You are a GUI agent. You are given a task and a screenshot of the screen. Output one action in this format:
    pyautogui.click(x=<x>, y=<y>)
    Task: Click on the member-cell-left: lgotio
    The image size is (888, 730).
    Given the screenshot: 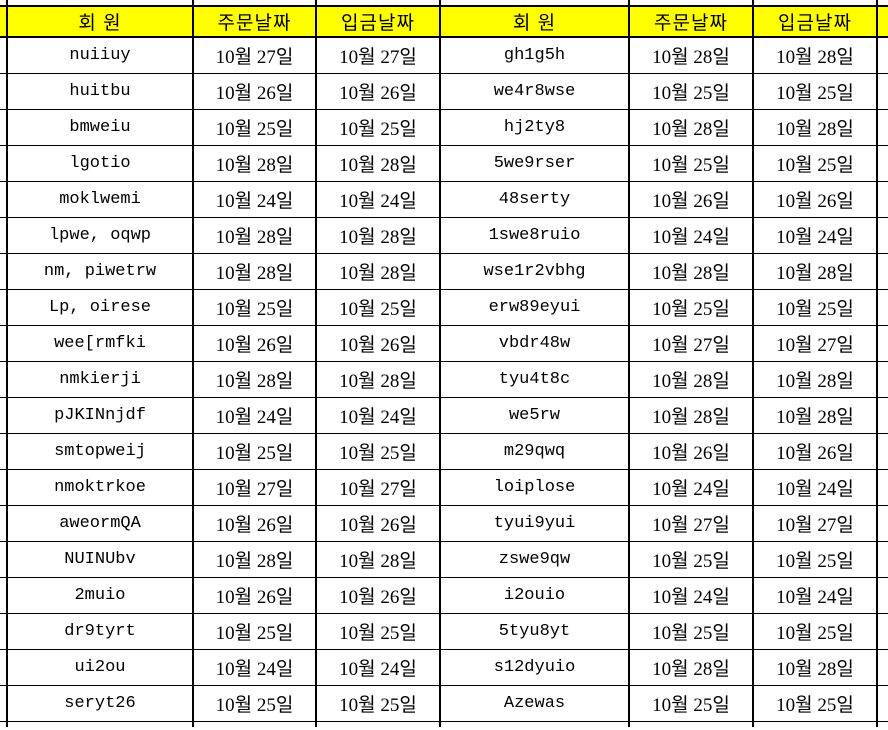 What is the action you would take?
    pyautogui.click(x=99, y=163)
    